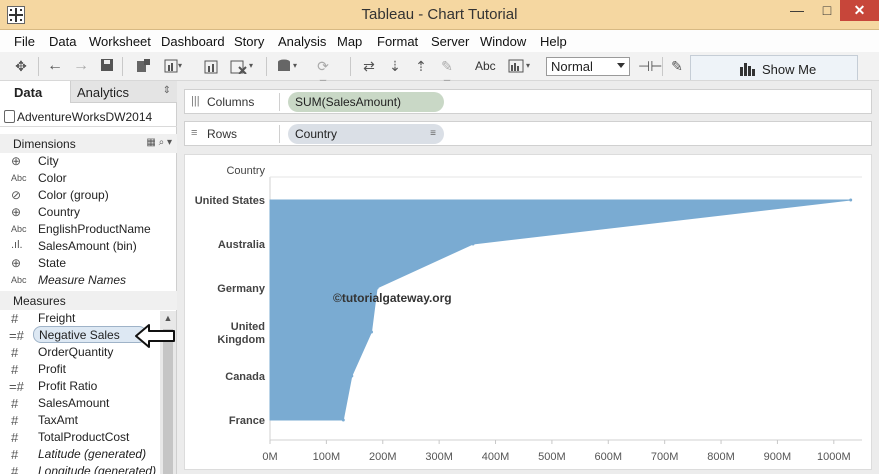 The image size is (879, 474). Describe the element at coordinates (553, 41) in the screenshot. I see `menu-help: Help` at that location.